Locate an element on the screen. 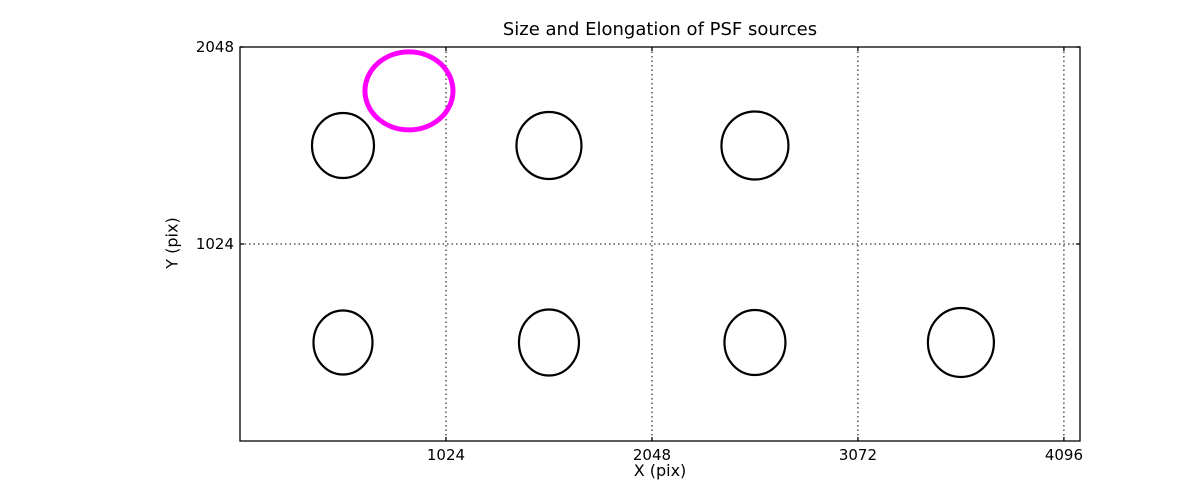 Image resolution: width=1200 pixels, height=490 pixels. x-tick-label: 3072 is located at coordinates (858, 455).